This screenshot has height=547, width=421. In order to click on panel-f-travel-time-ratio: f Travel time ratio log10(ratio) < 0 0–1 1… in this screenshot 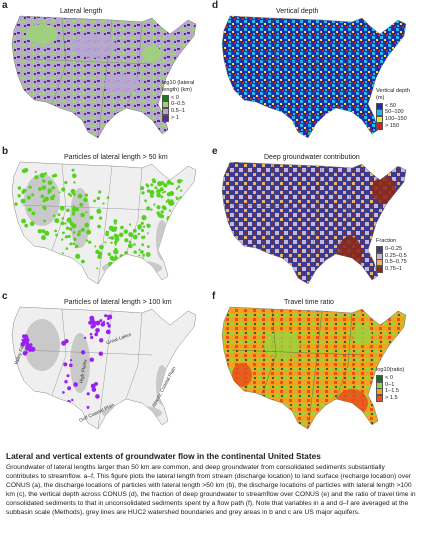, I will do `click(315, 367)`.